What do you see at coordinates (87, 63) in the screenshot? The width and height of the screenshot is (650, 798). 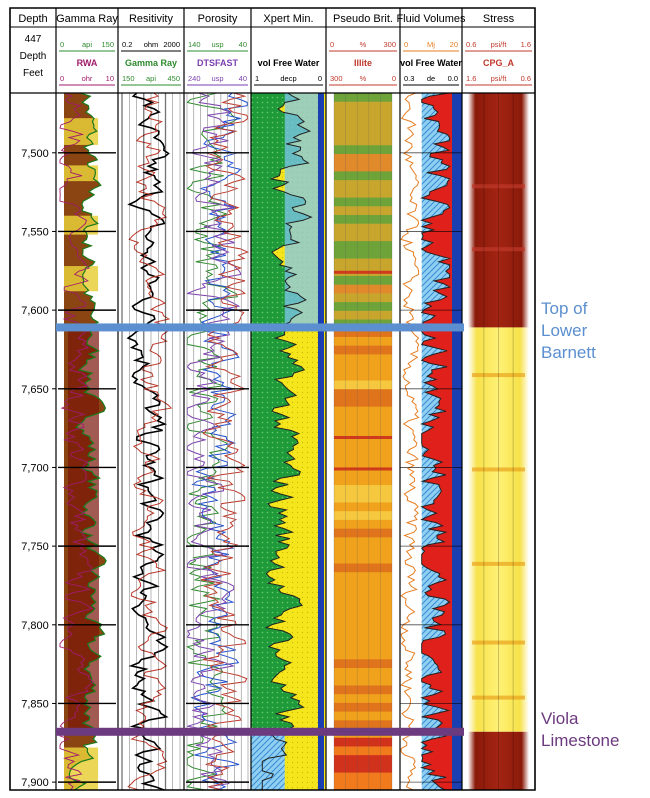 I see `curve-name: RWA` at bounding box center [87, 63].